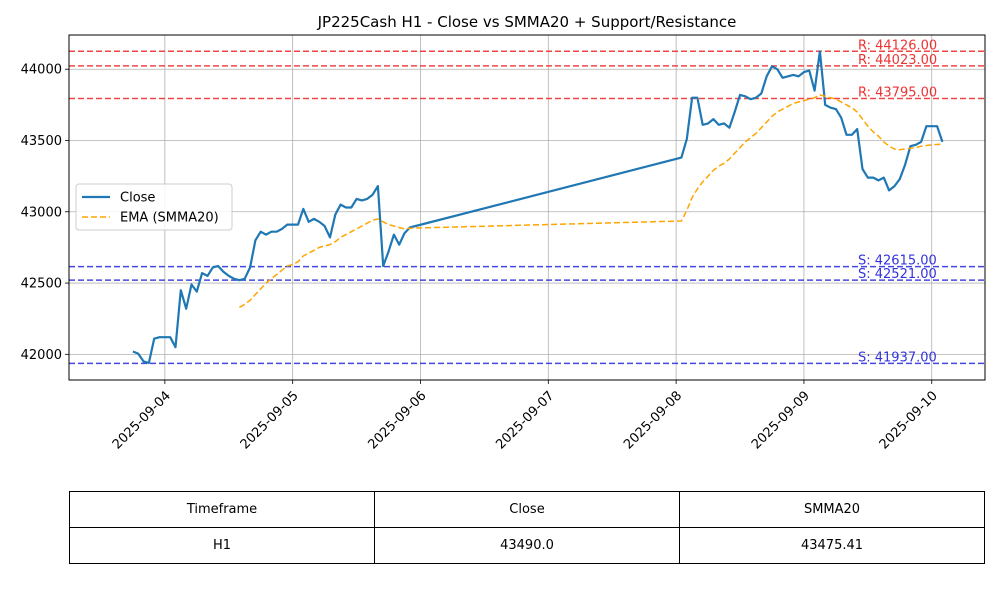  I want to click on x-tick-label: 2025-09-05, so click(270, 420).